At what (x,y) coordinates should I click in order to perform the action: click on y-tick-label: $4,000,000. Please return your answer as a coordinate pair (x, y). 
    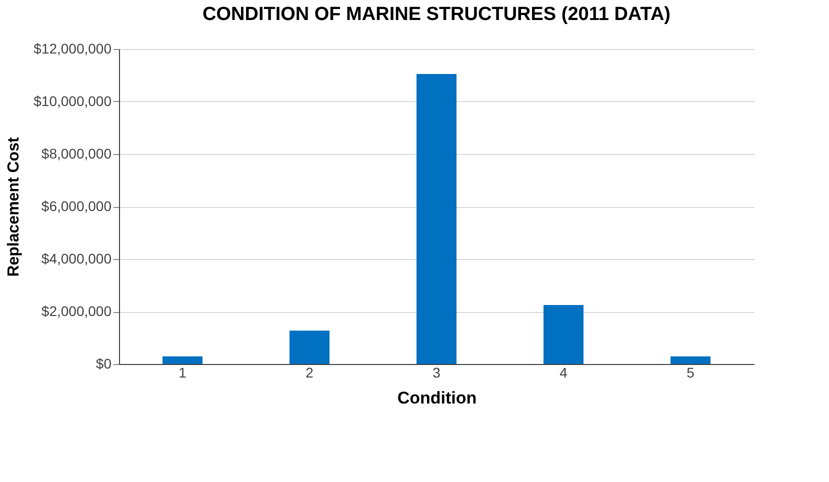
    Looking at the image, I should click on (76, 258).